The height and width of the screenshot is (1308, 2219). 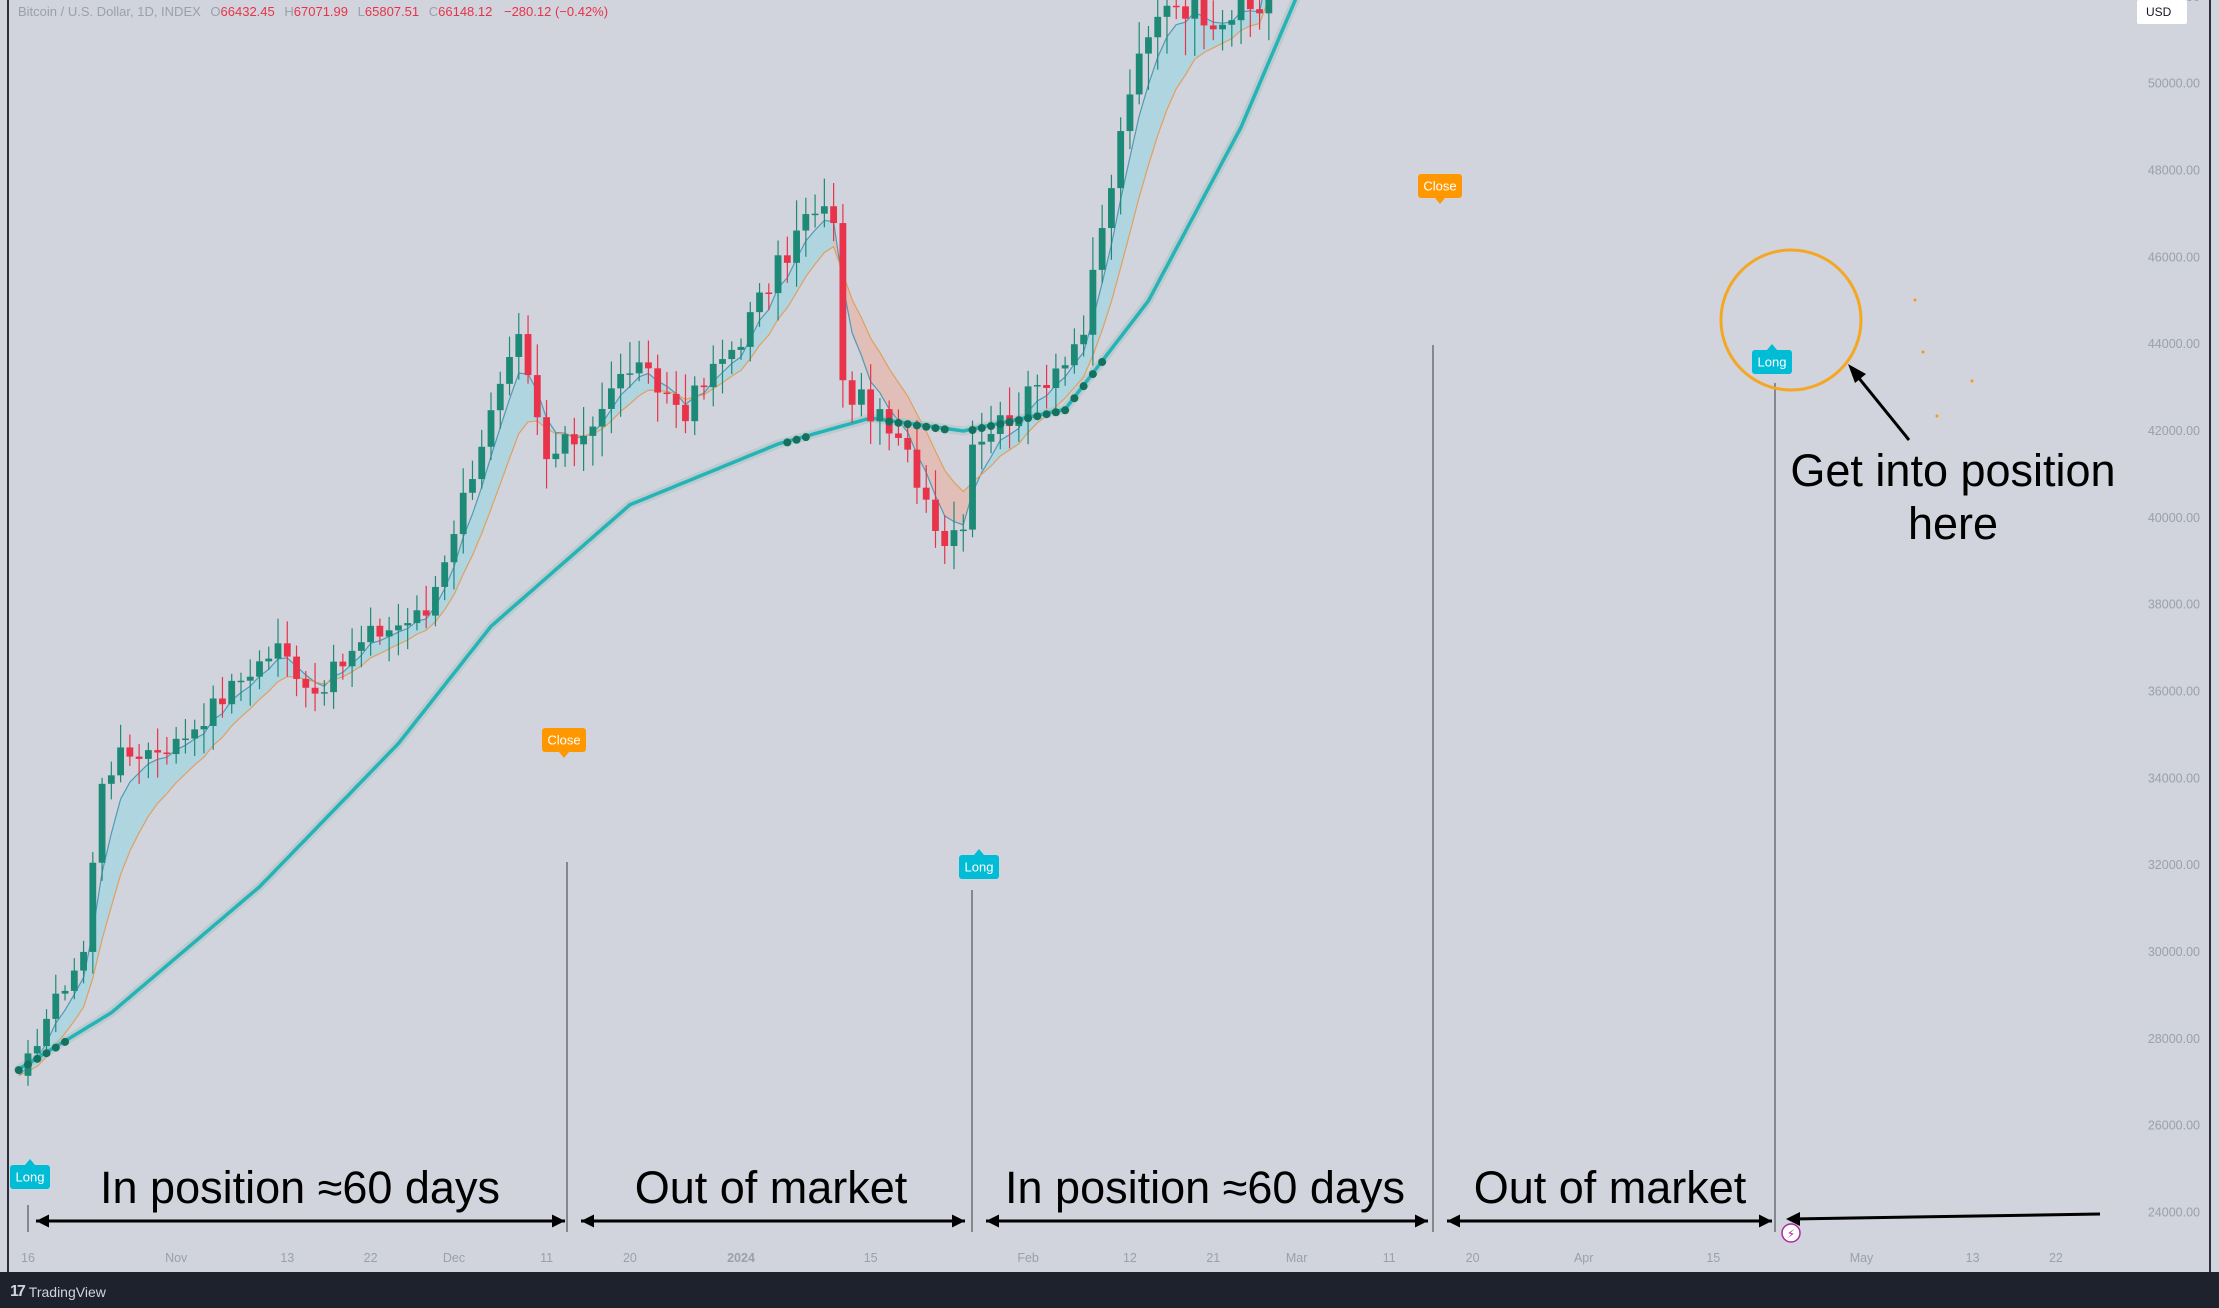 What do you see at coordinates (433, 11) in the screenshot?
I see `close-label: C` at bounding box center [433, 11].